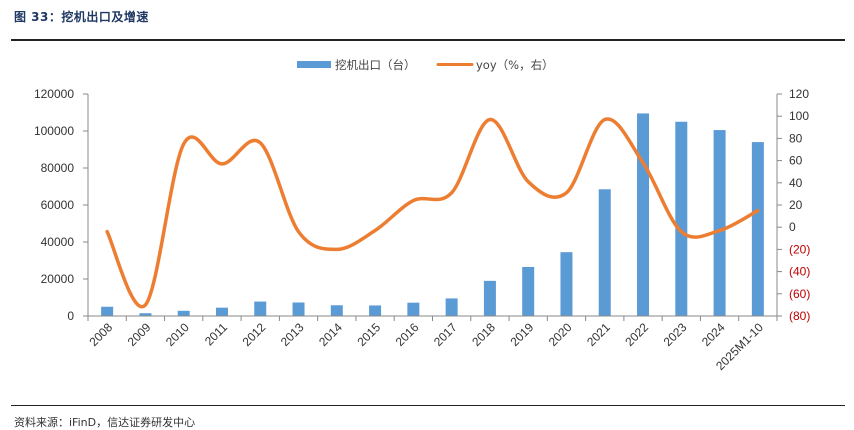 The width and height of the screenshot is (854, 430). I want to click on x-tick-label: 2009, so click(139, 334).